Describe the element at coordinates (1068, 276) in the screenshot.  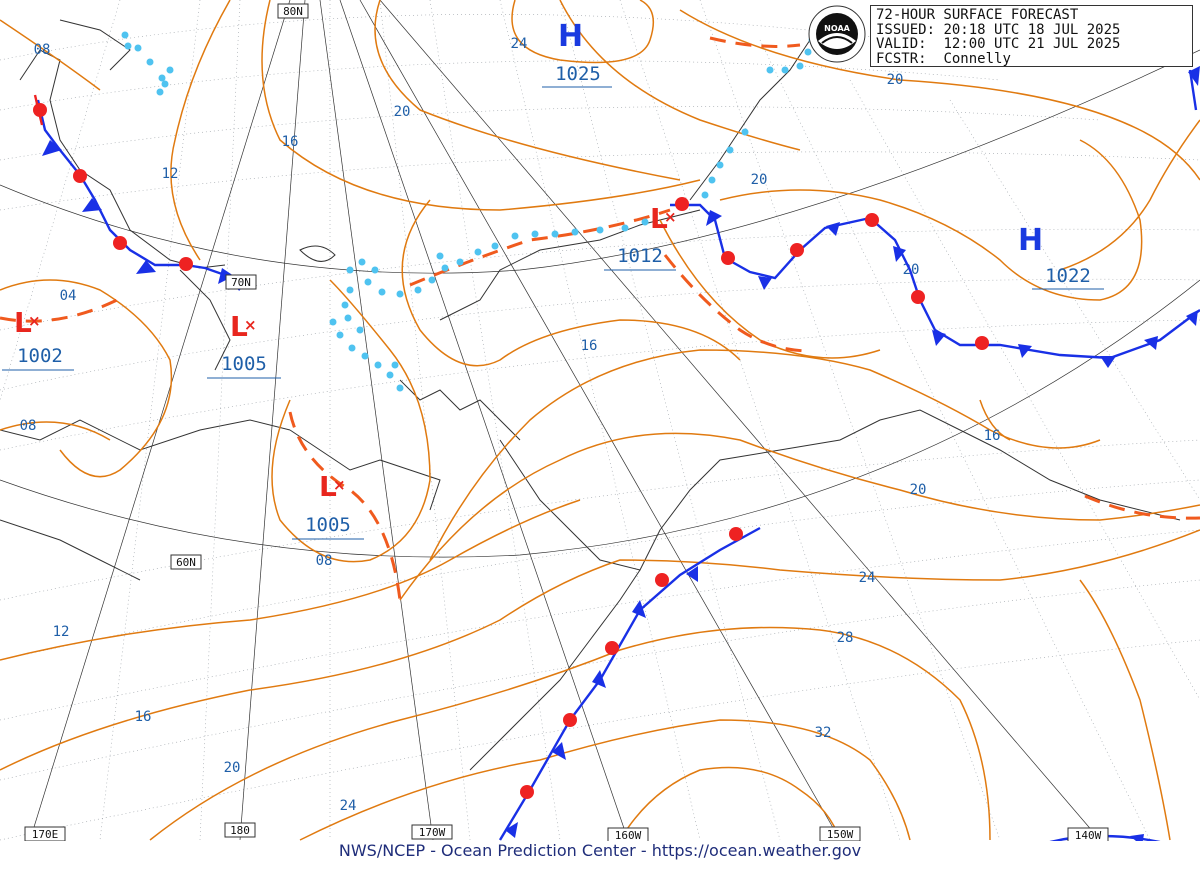
I see `high-pressure-value: 1022` at that location.